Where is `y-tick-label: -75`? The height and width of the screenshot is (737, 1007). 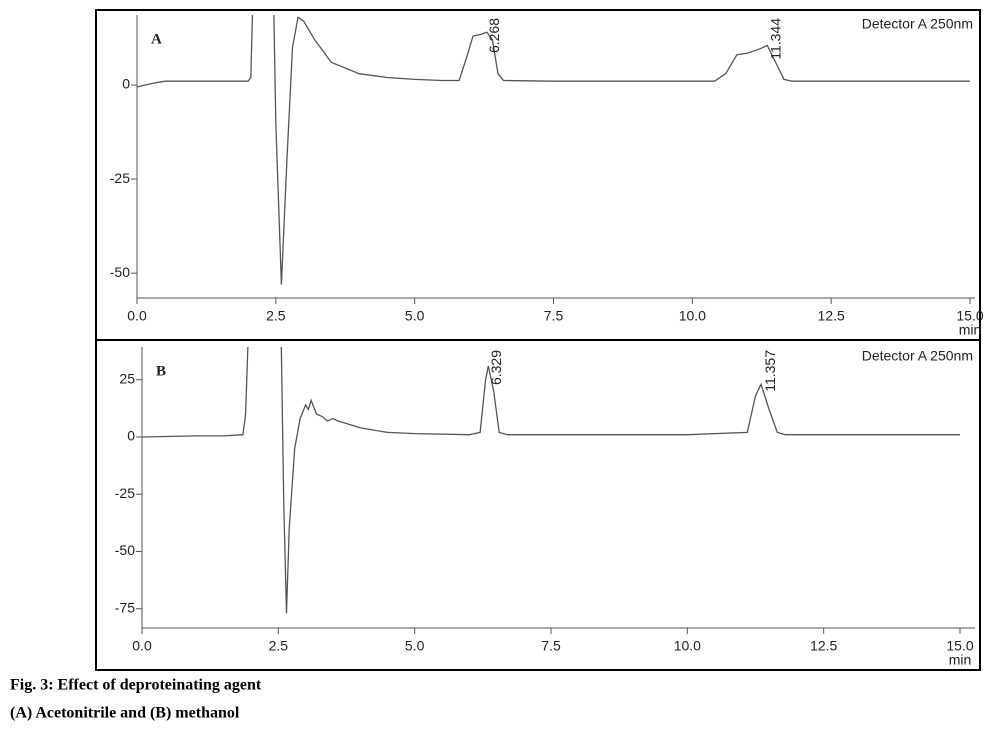 y-tick-label: -75 is located at coordinates (125, 607).